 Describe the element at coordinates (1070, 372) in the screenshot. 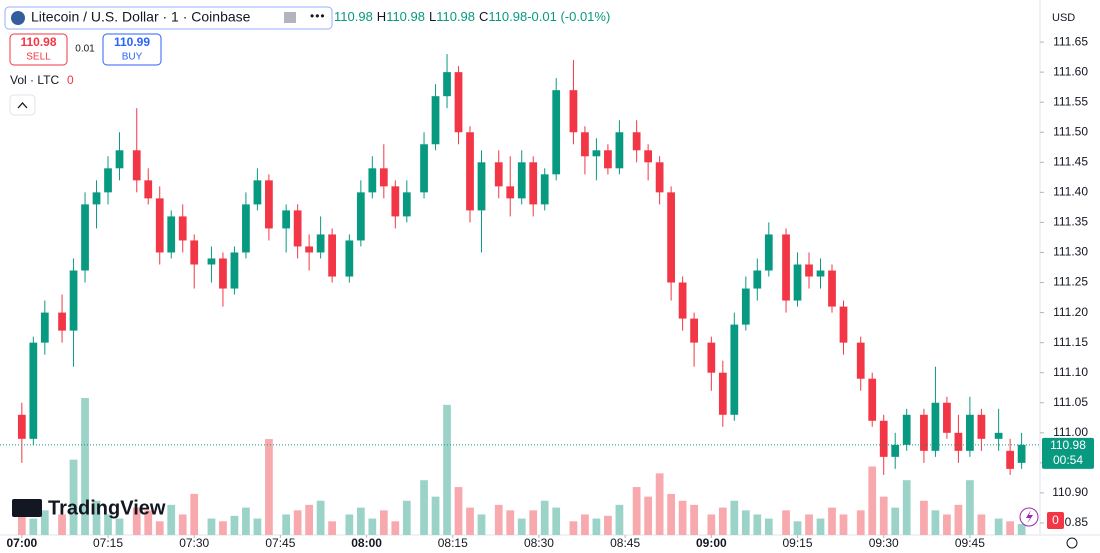

I see `y-tick-label: 111.10` at that location.